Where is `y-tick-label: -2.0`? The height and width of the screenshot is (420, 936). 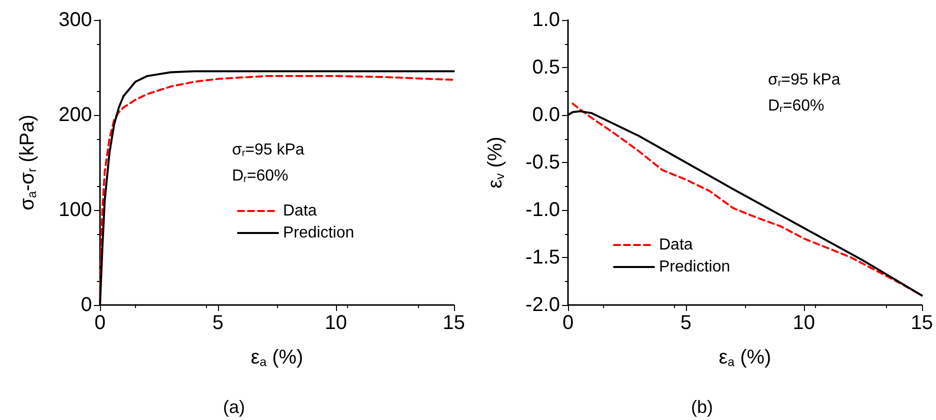
y-tick-label: -2.0 is located at coordinates (543, 305).